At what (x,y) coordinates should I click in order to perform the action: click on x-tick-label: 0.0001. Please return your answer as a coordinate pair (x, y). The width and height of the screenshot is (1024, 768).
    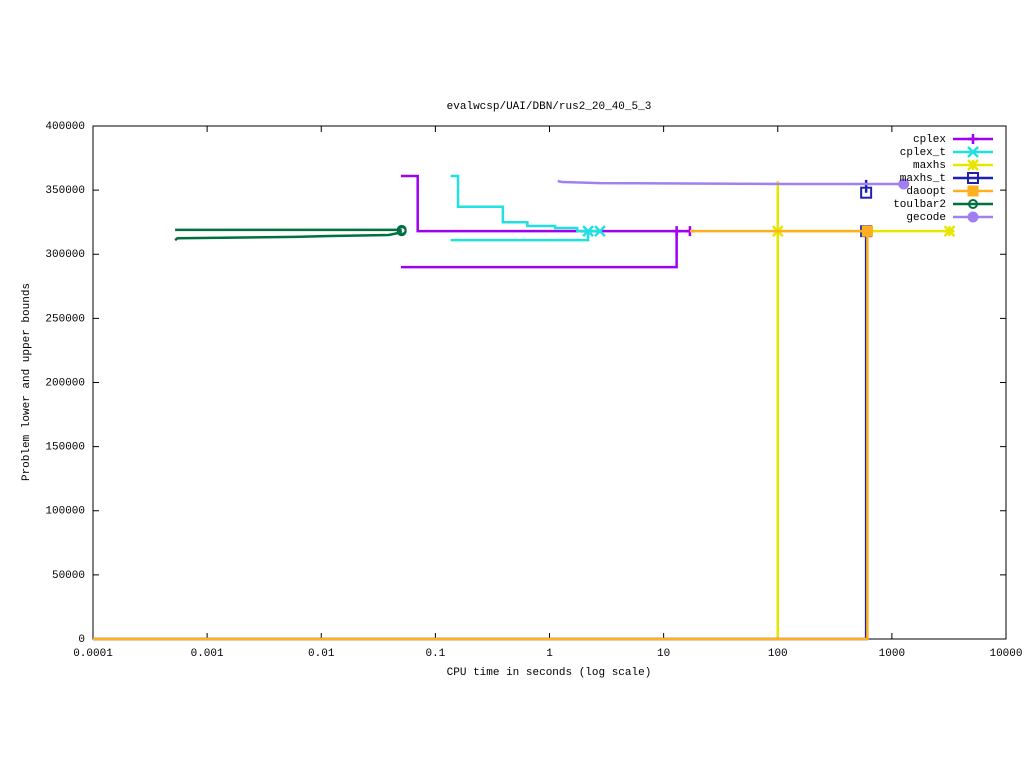
    Looking at the image, I should click on (93, 654).